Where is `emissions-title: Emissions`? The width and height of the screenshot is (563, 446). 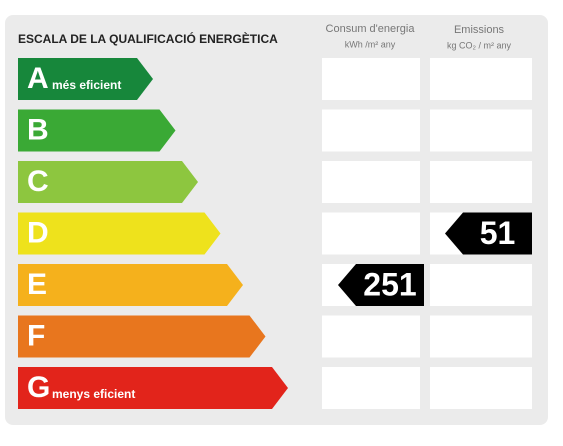 emissions-title: Emissions is located at coordinates (479, 30).